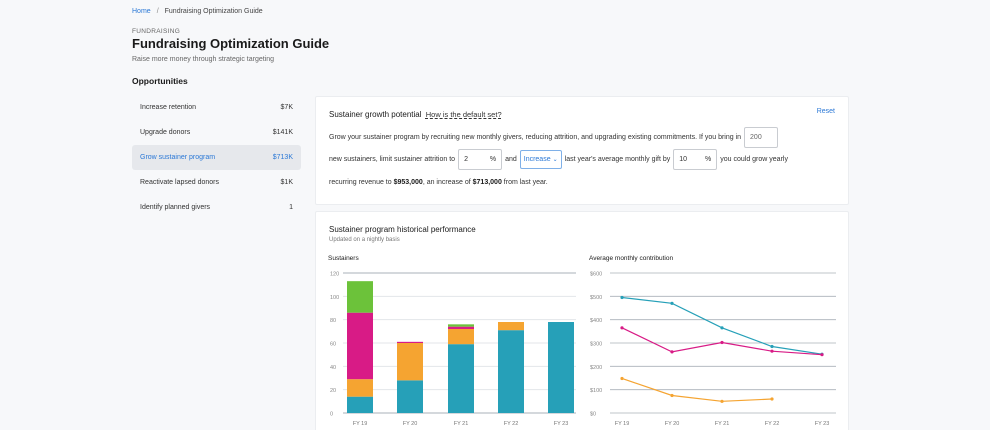 This screenshot has height=430, width=990. I want to click on direction-value: Increase, so click(537, 159).